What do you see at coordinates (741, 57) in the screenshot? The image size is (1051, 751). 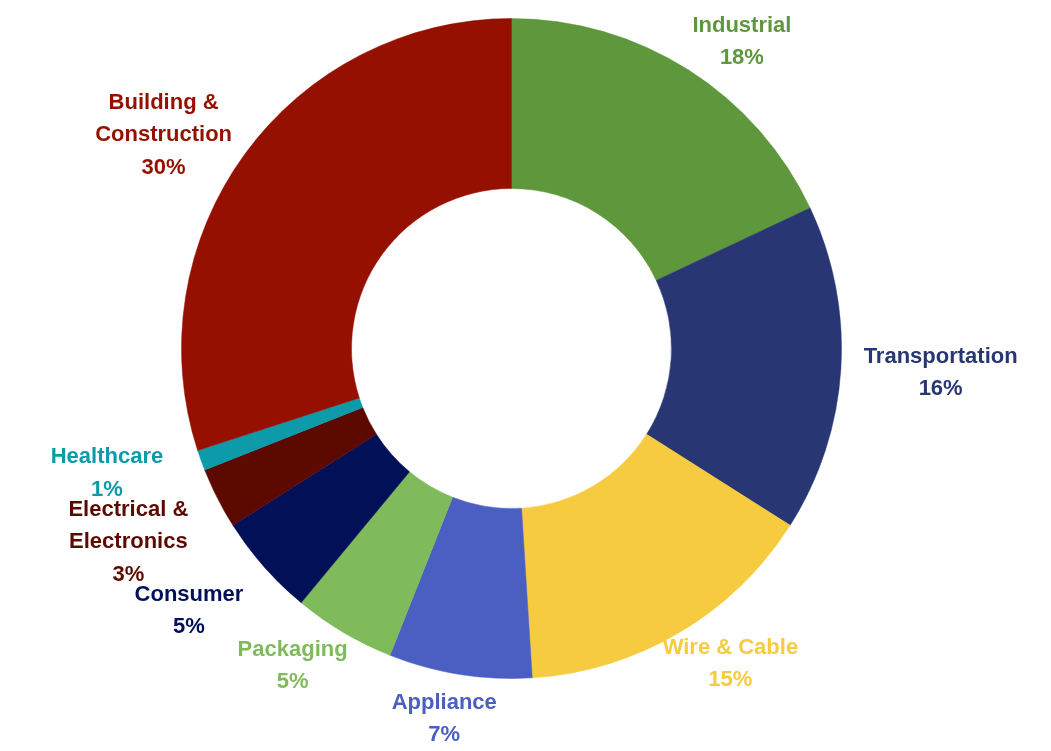 I see `data-label: 18%` at bounding box center [741, 57].